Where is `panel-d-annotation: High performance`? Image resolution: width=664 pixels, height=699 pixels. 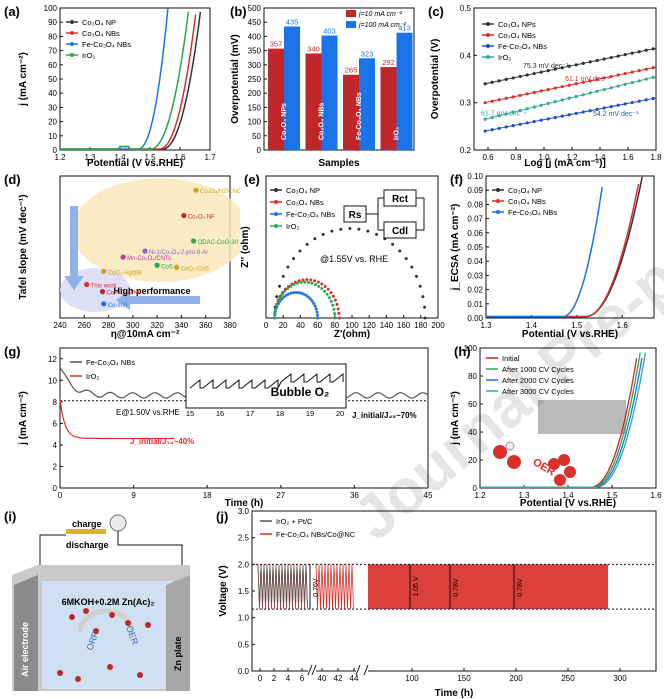
panel-d-annotation: High performance is located at coordinates (151, 291).